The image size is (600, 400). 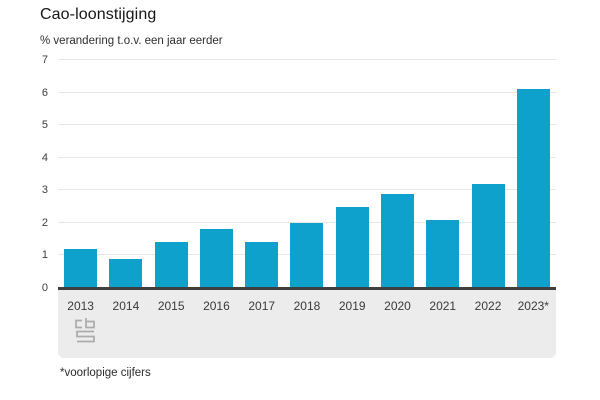 I want to click on y-tick-label-7: 7, so click(x=44, y=60).